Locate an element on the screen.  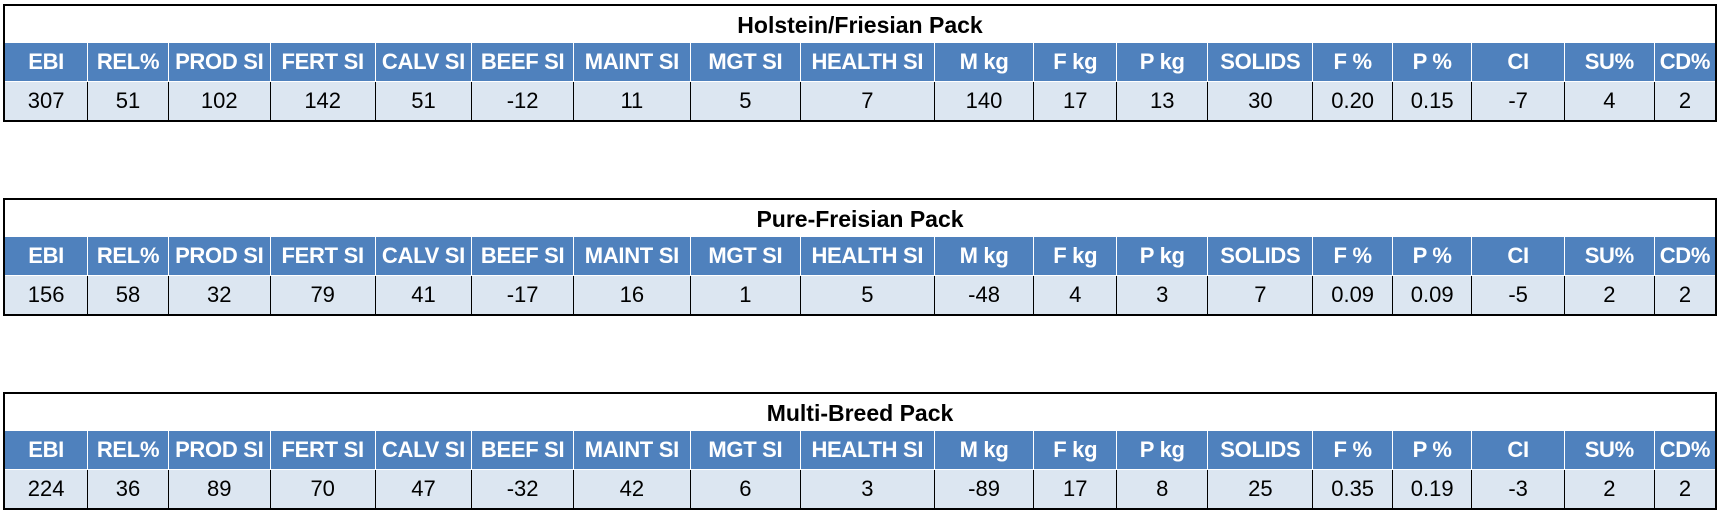
value-cell: 156 is located at coordinates (46, 294).